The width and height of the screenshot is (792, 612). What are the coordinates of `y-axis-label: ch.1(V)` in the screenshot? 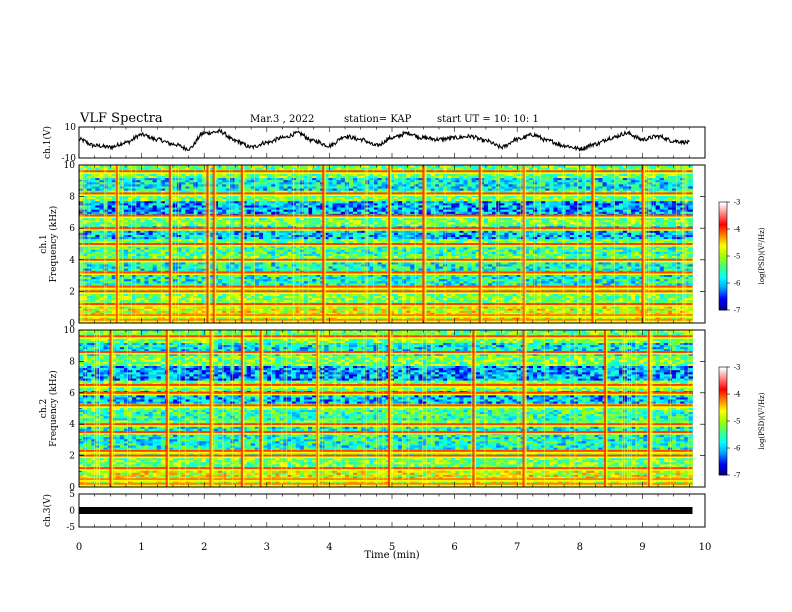 It's located at (47, 142).